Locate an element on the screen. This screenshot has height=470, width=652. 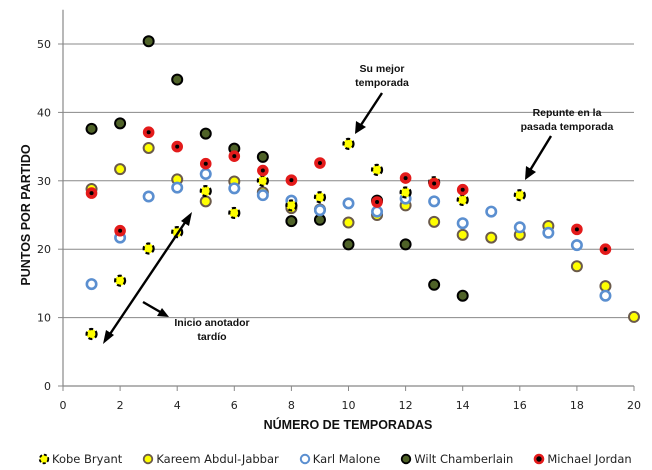
legend-item-jordan: Michael Jordan is located at coordinates (582, 459).